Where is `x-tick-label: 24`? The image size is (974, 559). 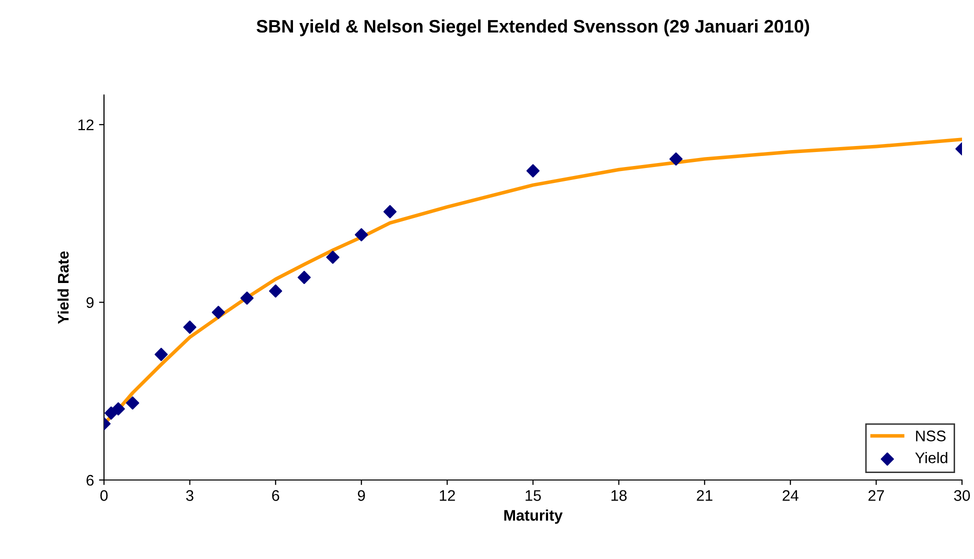
x-tick-label: 24 is located at coordinates (790, 495).